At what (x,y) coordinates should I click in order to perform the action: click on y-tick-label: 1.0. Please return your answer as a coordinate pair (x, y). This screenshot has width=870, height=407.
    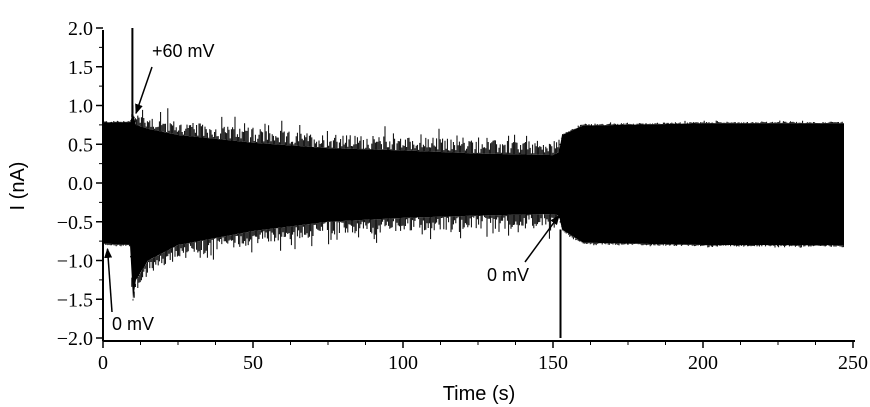
    Looking at the image, I should click on (80, 107).